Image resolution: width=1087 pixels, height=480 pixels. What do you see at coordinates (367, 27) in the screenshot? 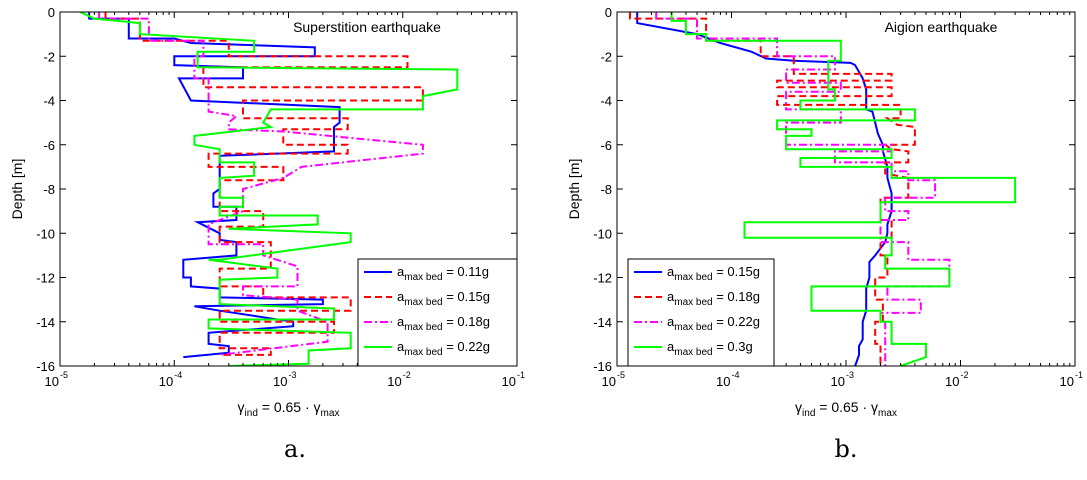
I see `chart-title: Superstition earthquake` at bounding box center [367, 27].